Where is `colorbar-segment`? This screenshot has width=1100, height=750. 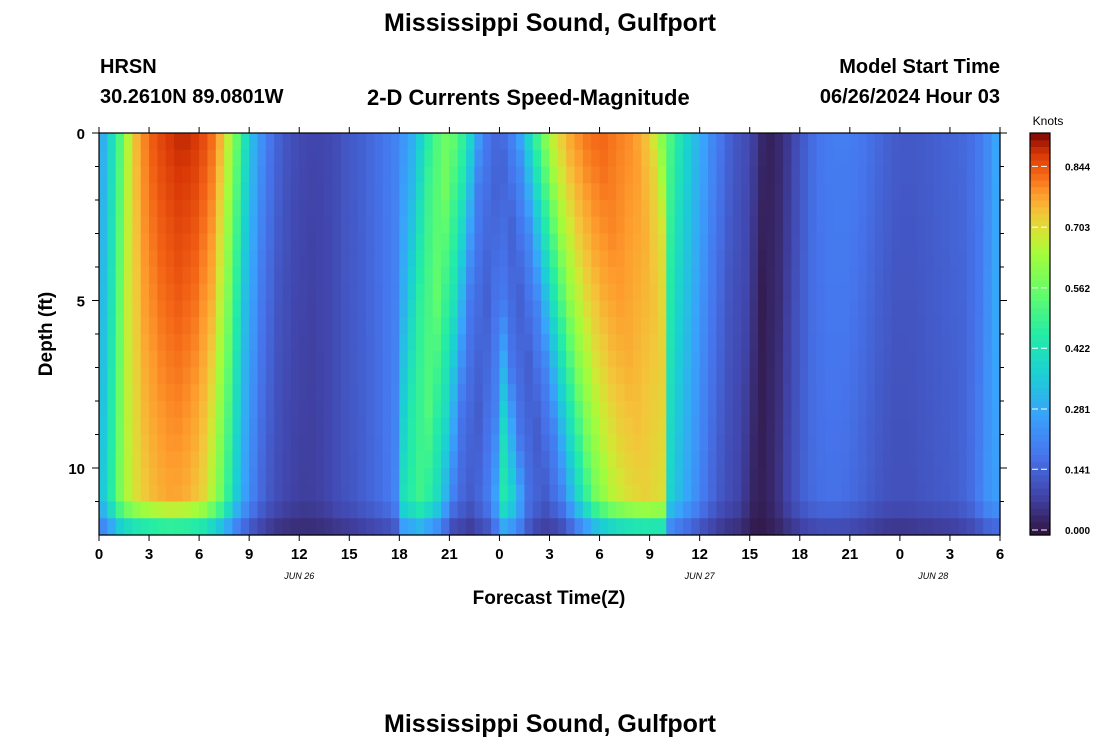
colorbar-segment is located at coordinates (1040, 317).